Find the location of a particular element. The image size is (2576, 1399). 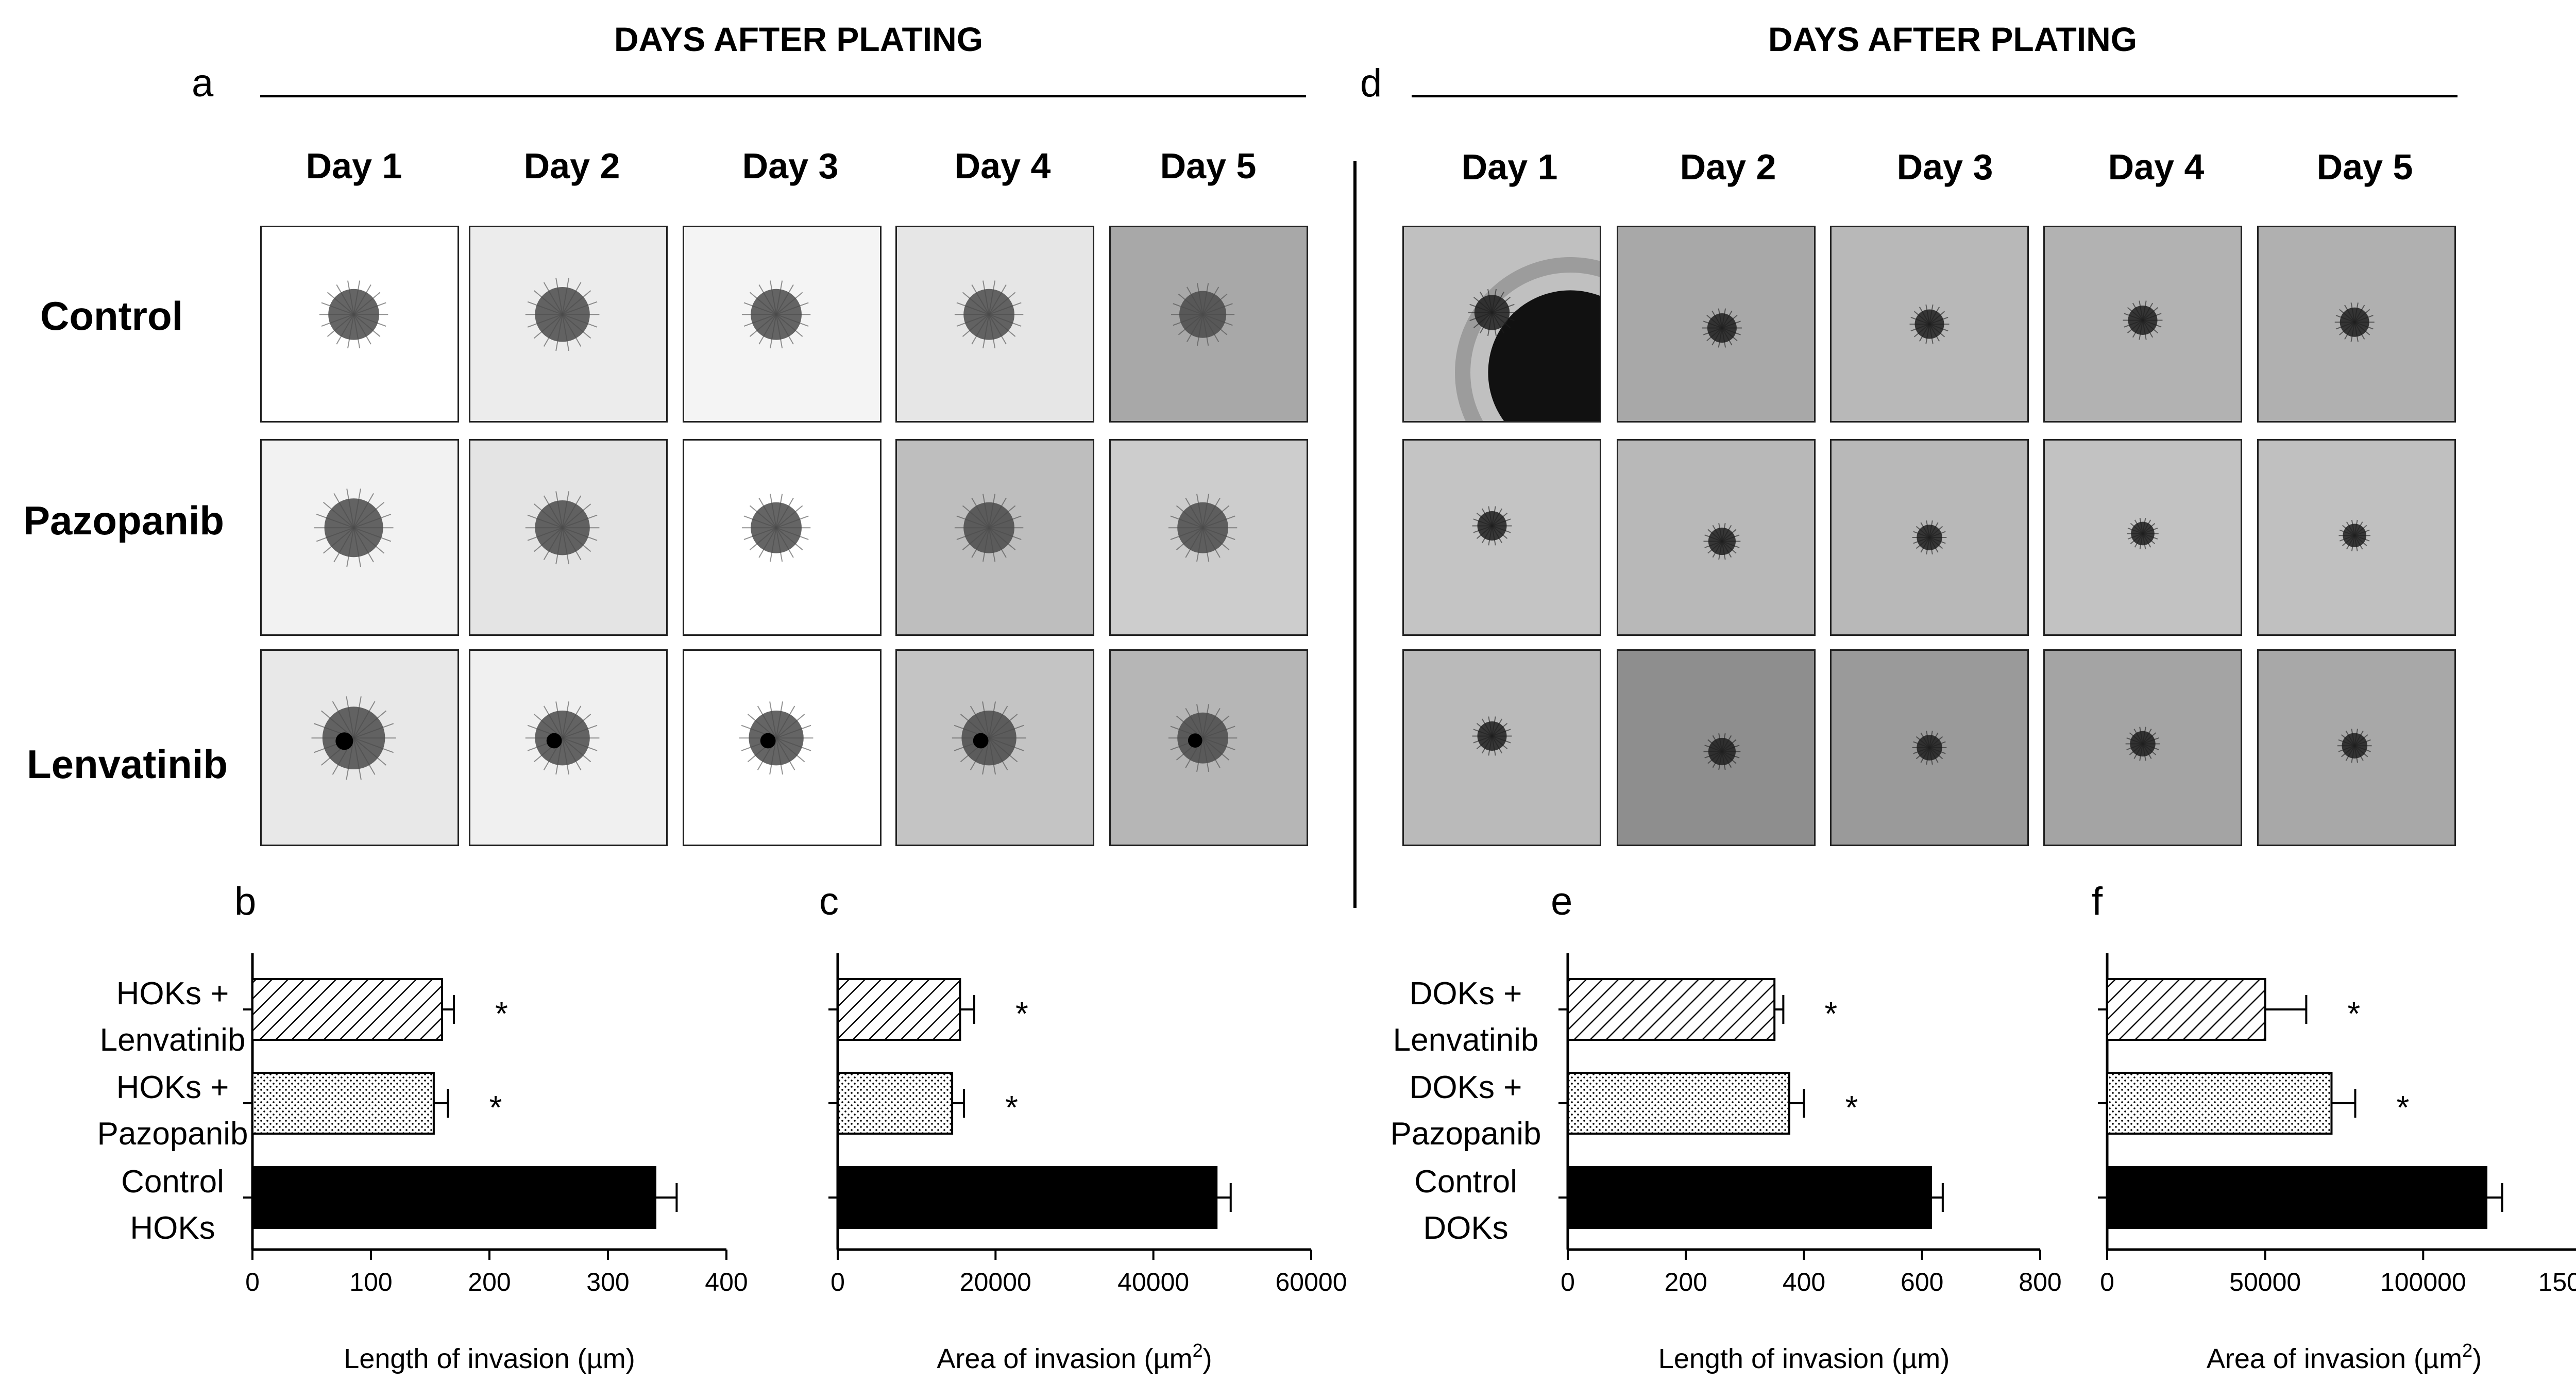

micrograph-left-r2-c2 is located at coordinates (568, 537).